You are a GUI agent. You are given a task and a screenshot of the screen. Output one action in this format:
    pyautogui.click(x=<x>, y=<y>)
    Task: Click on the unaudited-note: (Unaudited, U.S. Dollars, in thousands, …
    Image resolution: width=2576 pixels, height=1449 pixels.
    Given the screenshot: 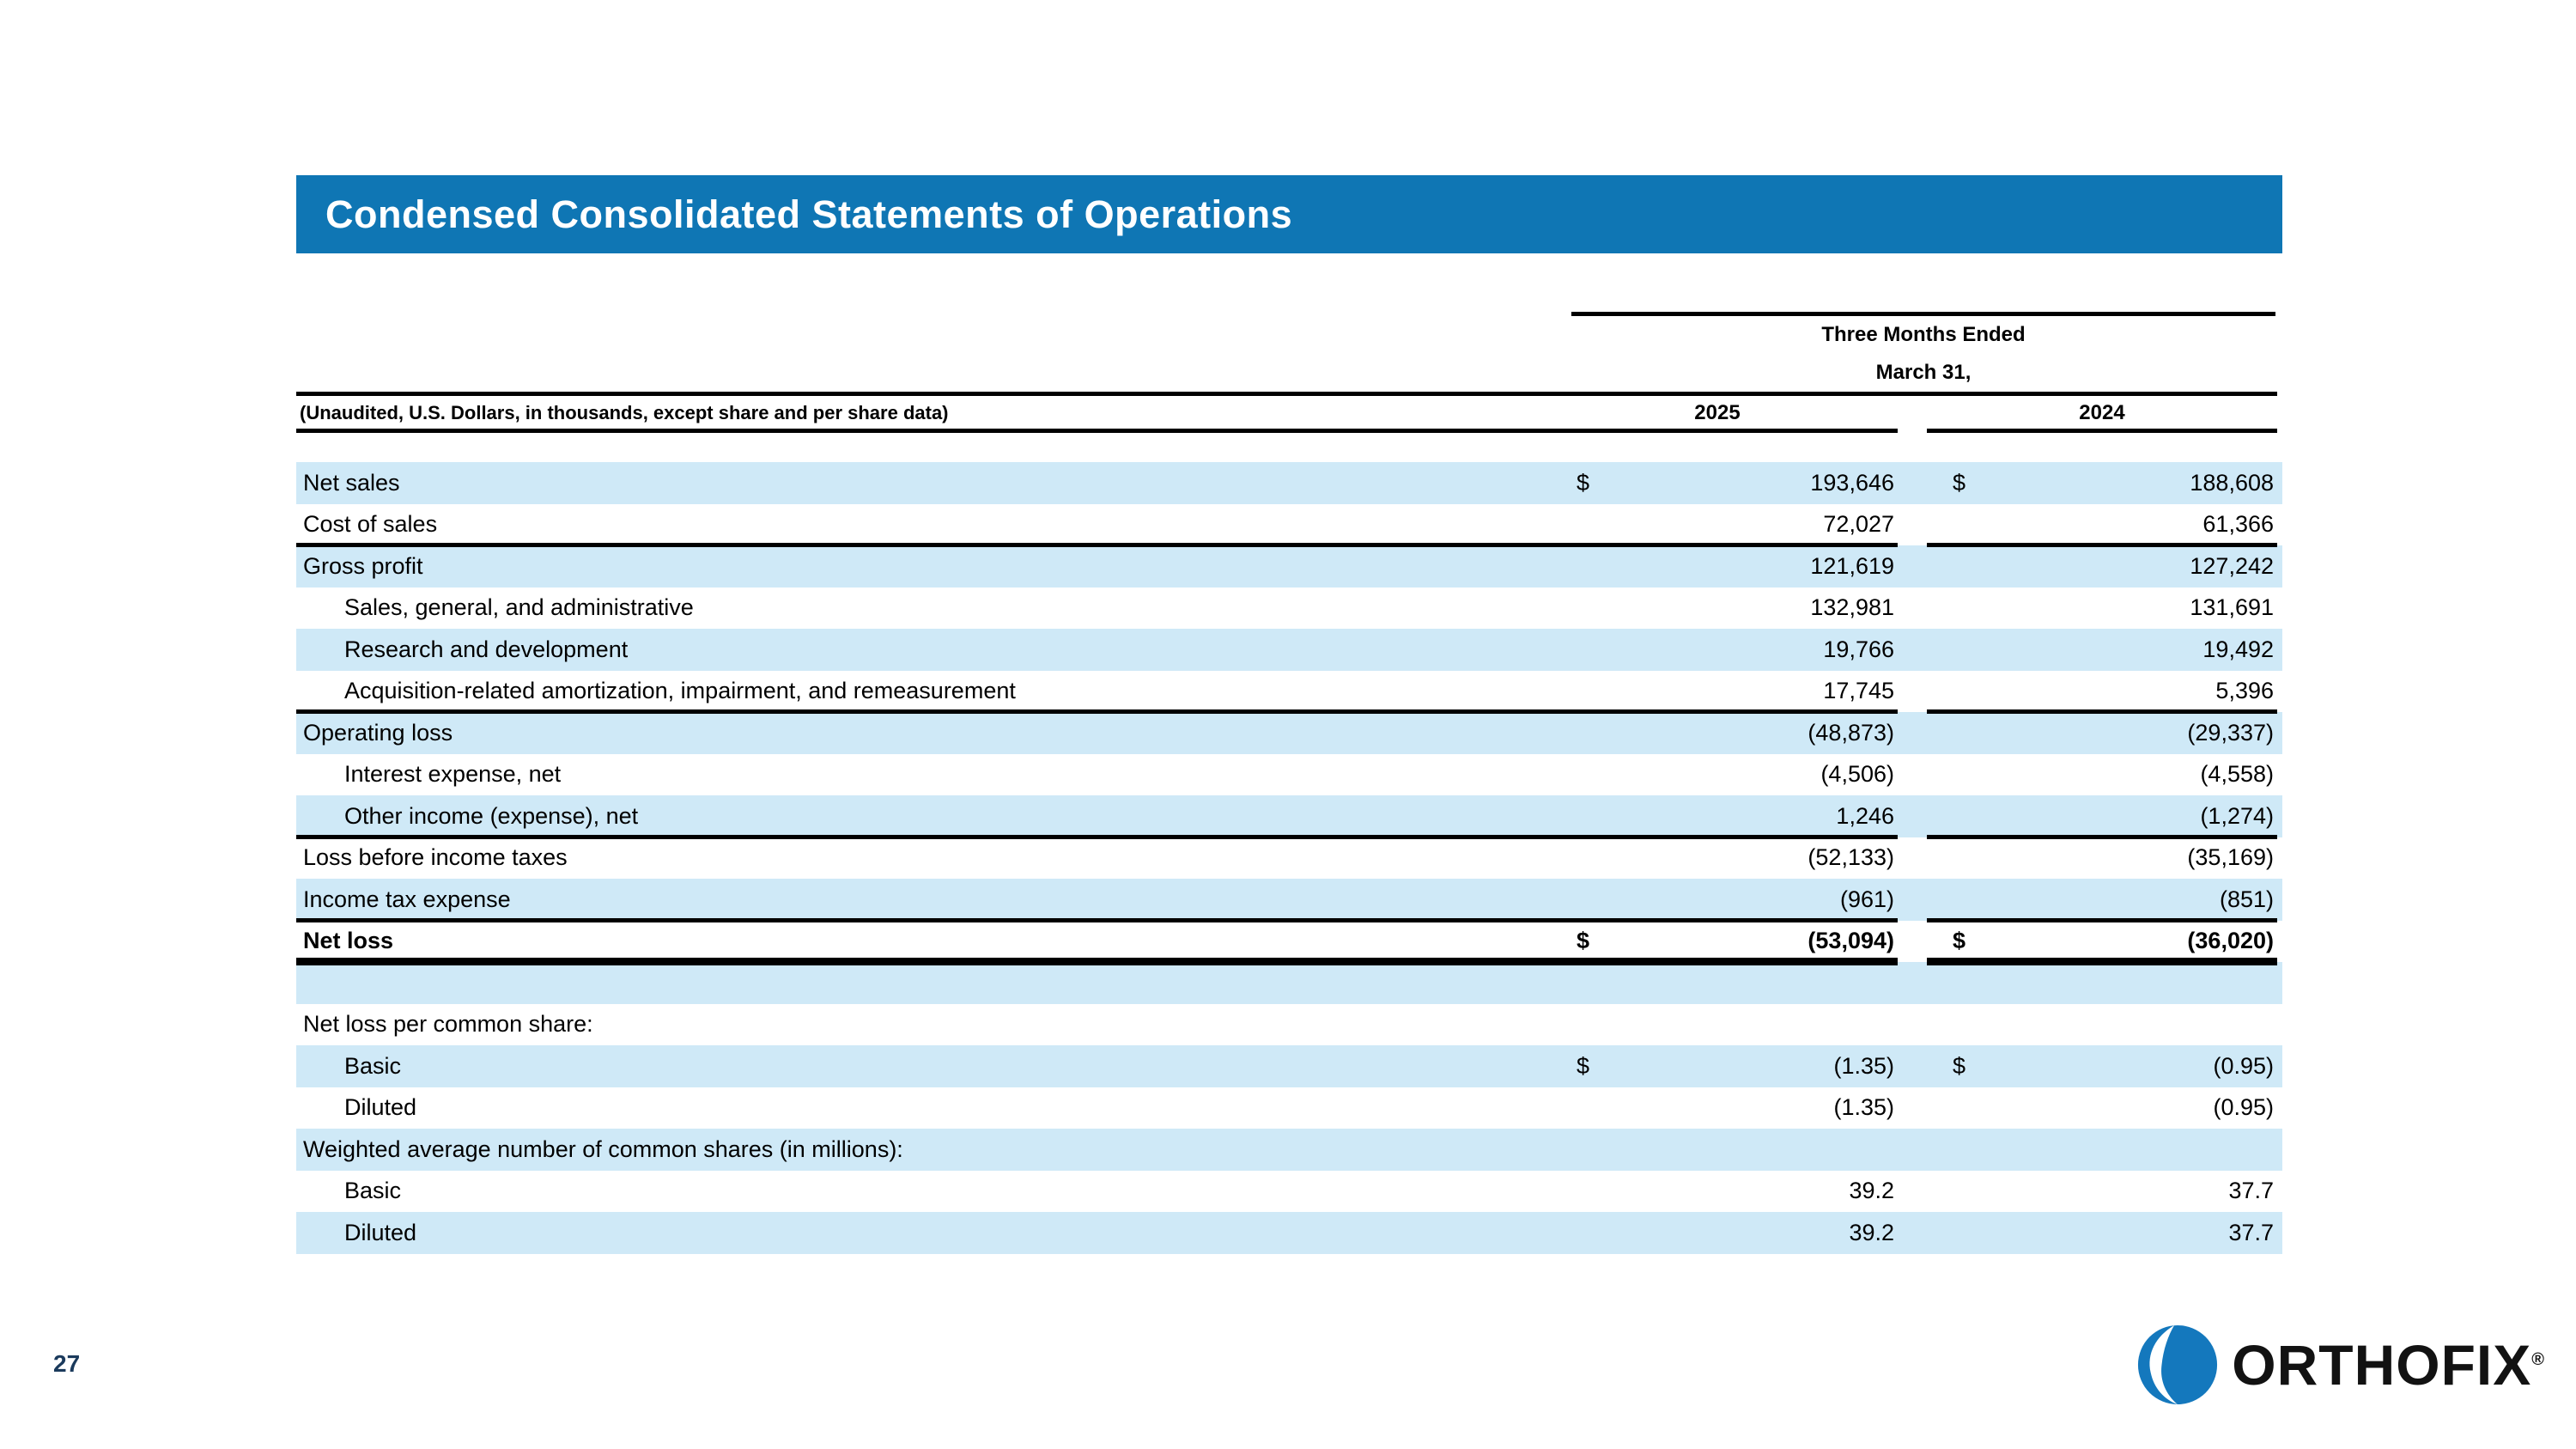 What is the action you would take?
    pyautogui.click(x=625, y=412)
    